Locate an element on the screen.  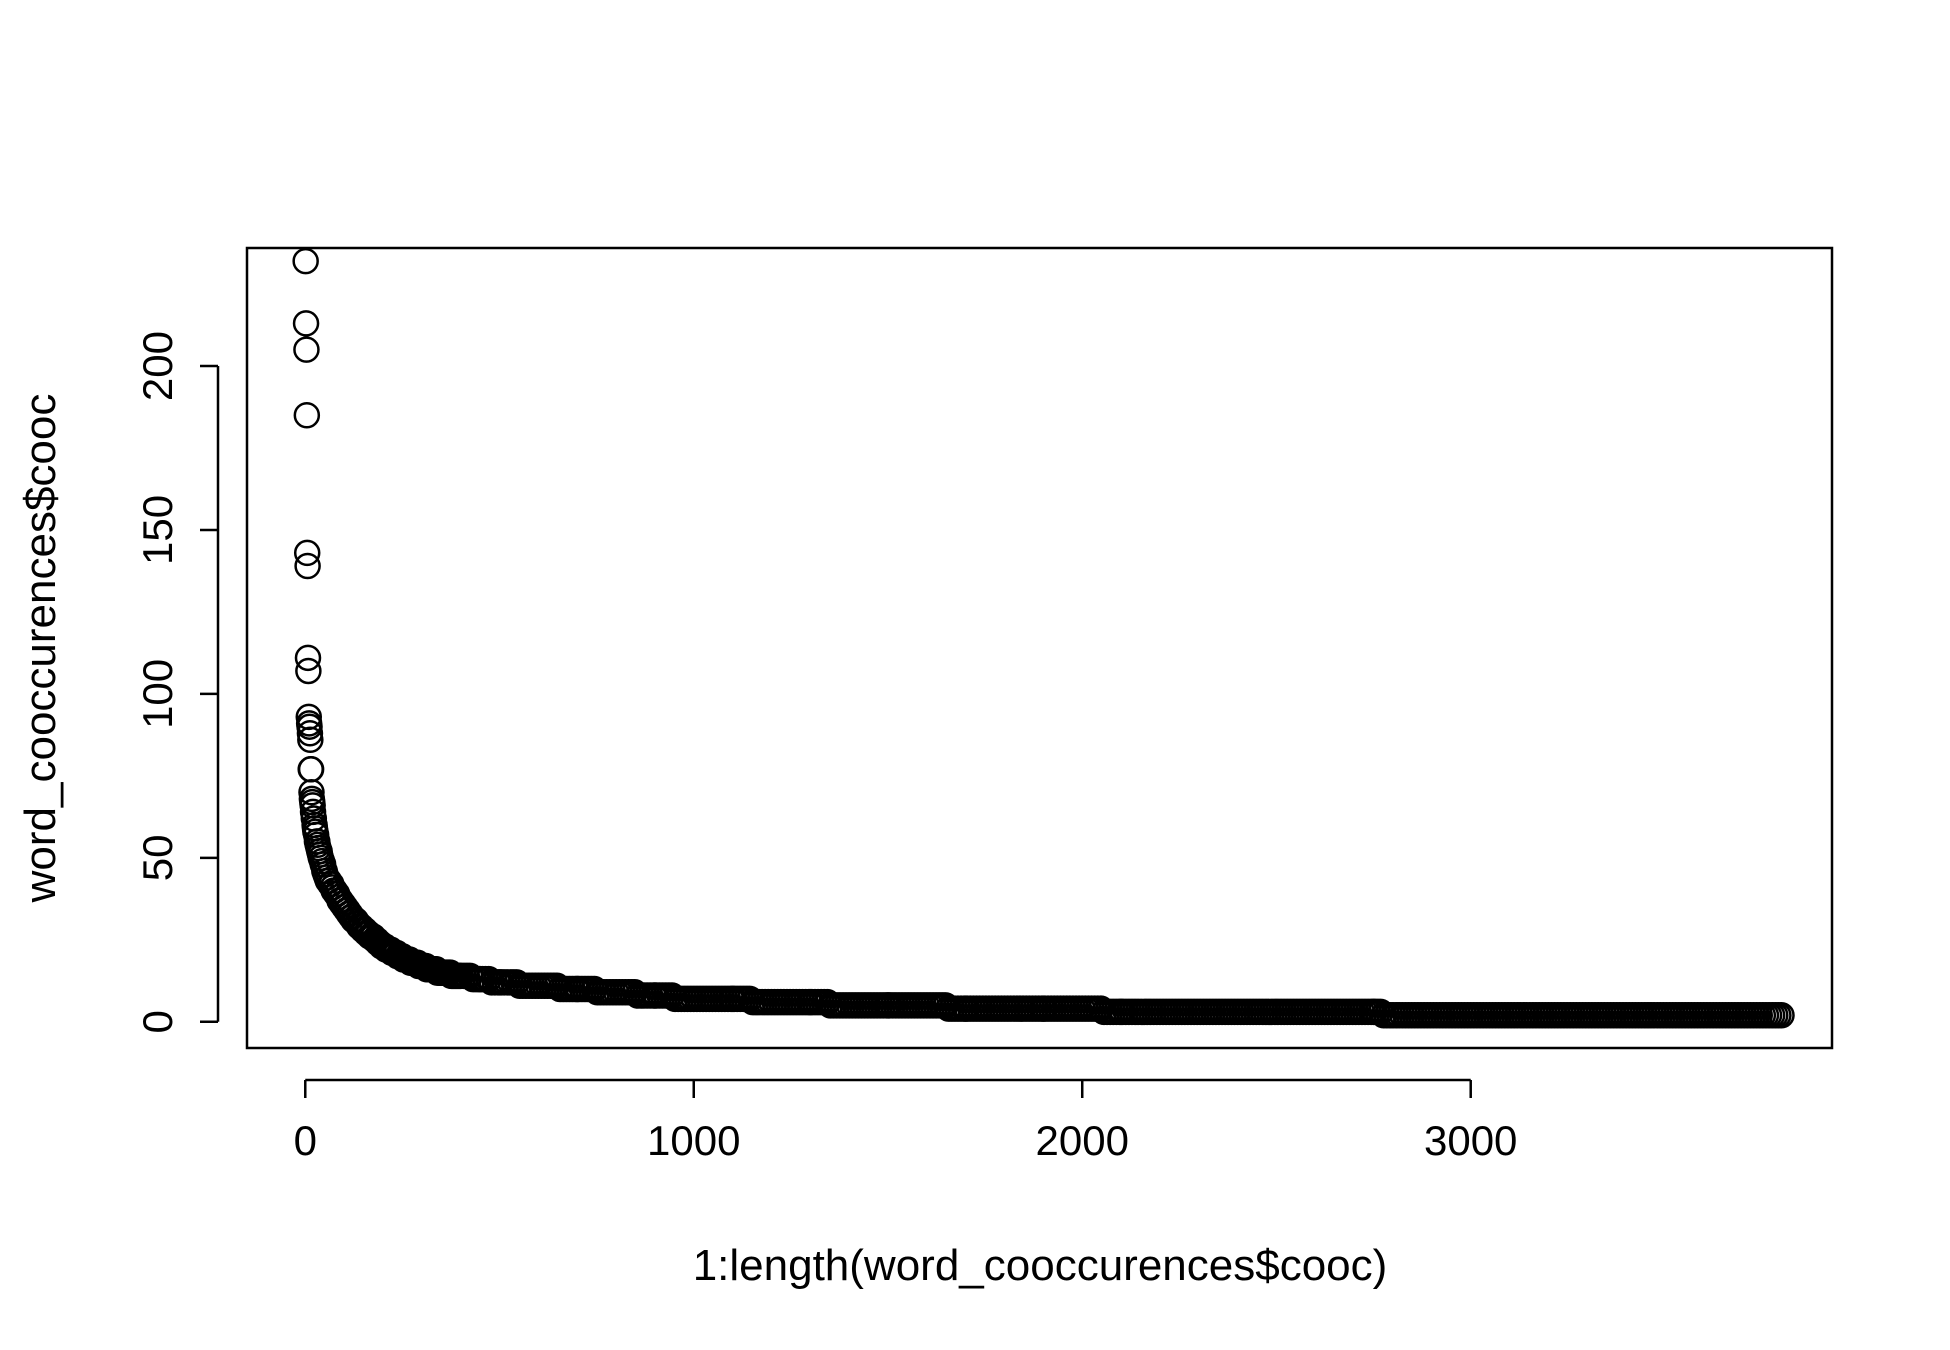
x-tick-label: 0 is located at coordinates (305, 1140).